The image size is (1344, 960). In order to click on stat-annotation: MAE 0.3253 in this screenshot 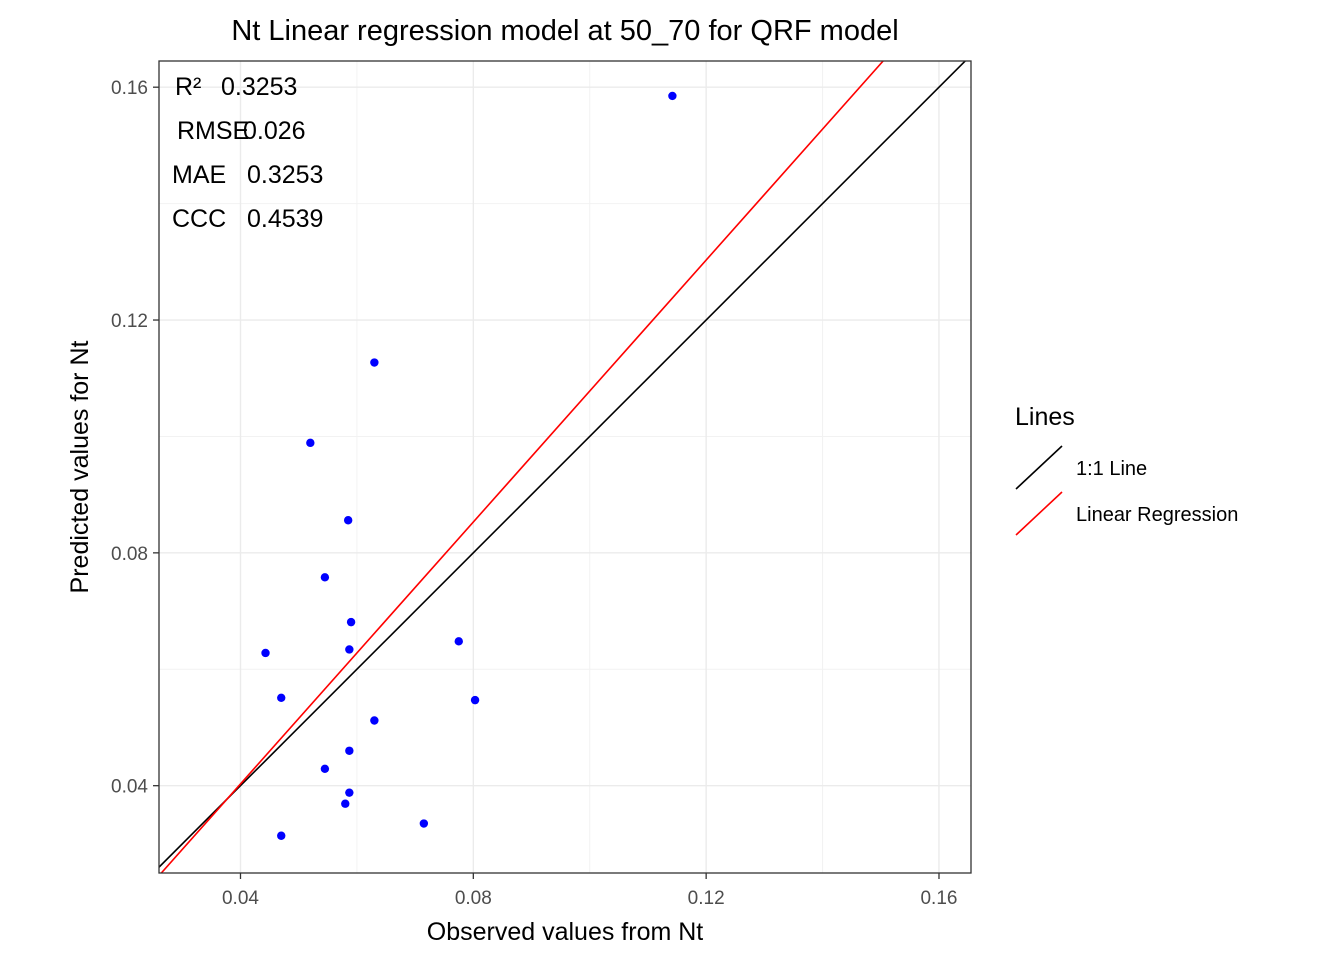, I will do `click(247, 175)`.